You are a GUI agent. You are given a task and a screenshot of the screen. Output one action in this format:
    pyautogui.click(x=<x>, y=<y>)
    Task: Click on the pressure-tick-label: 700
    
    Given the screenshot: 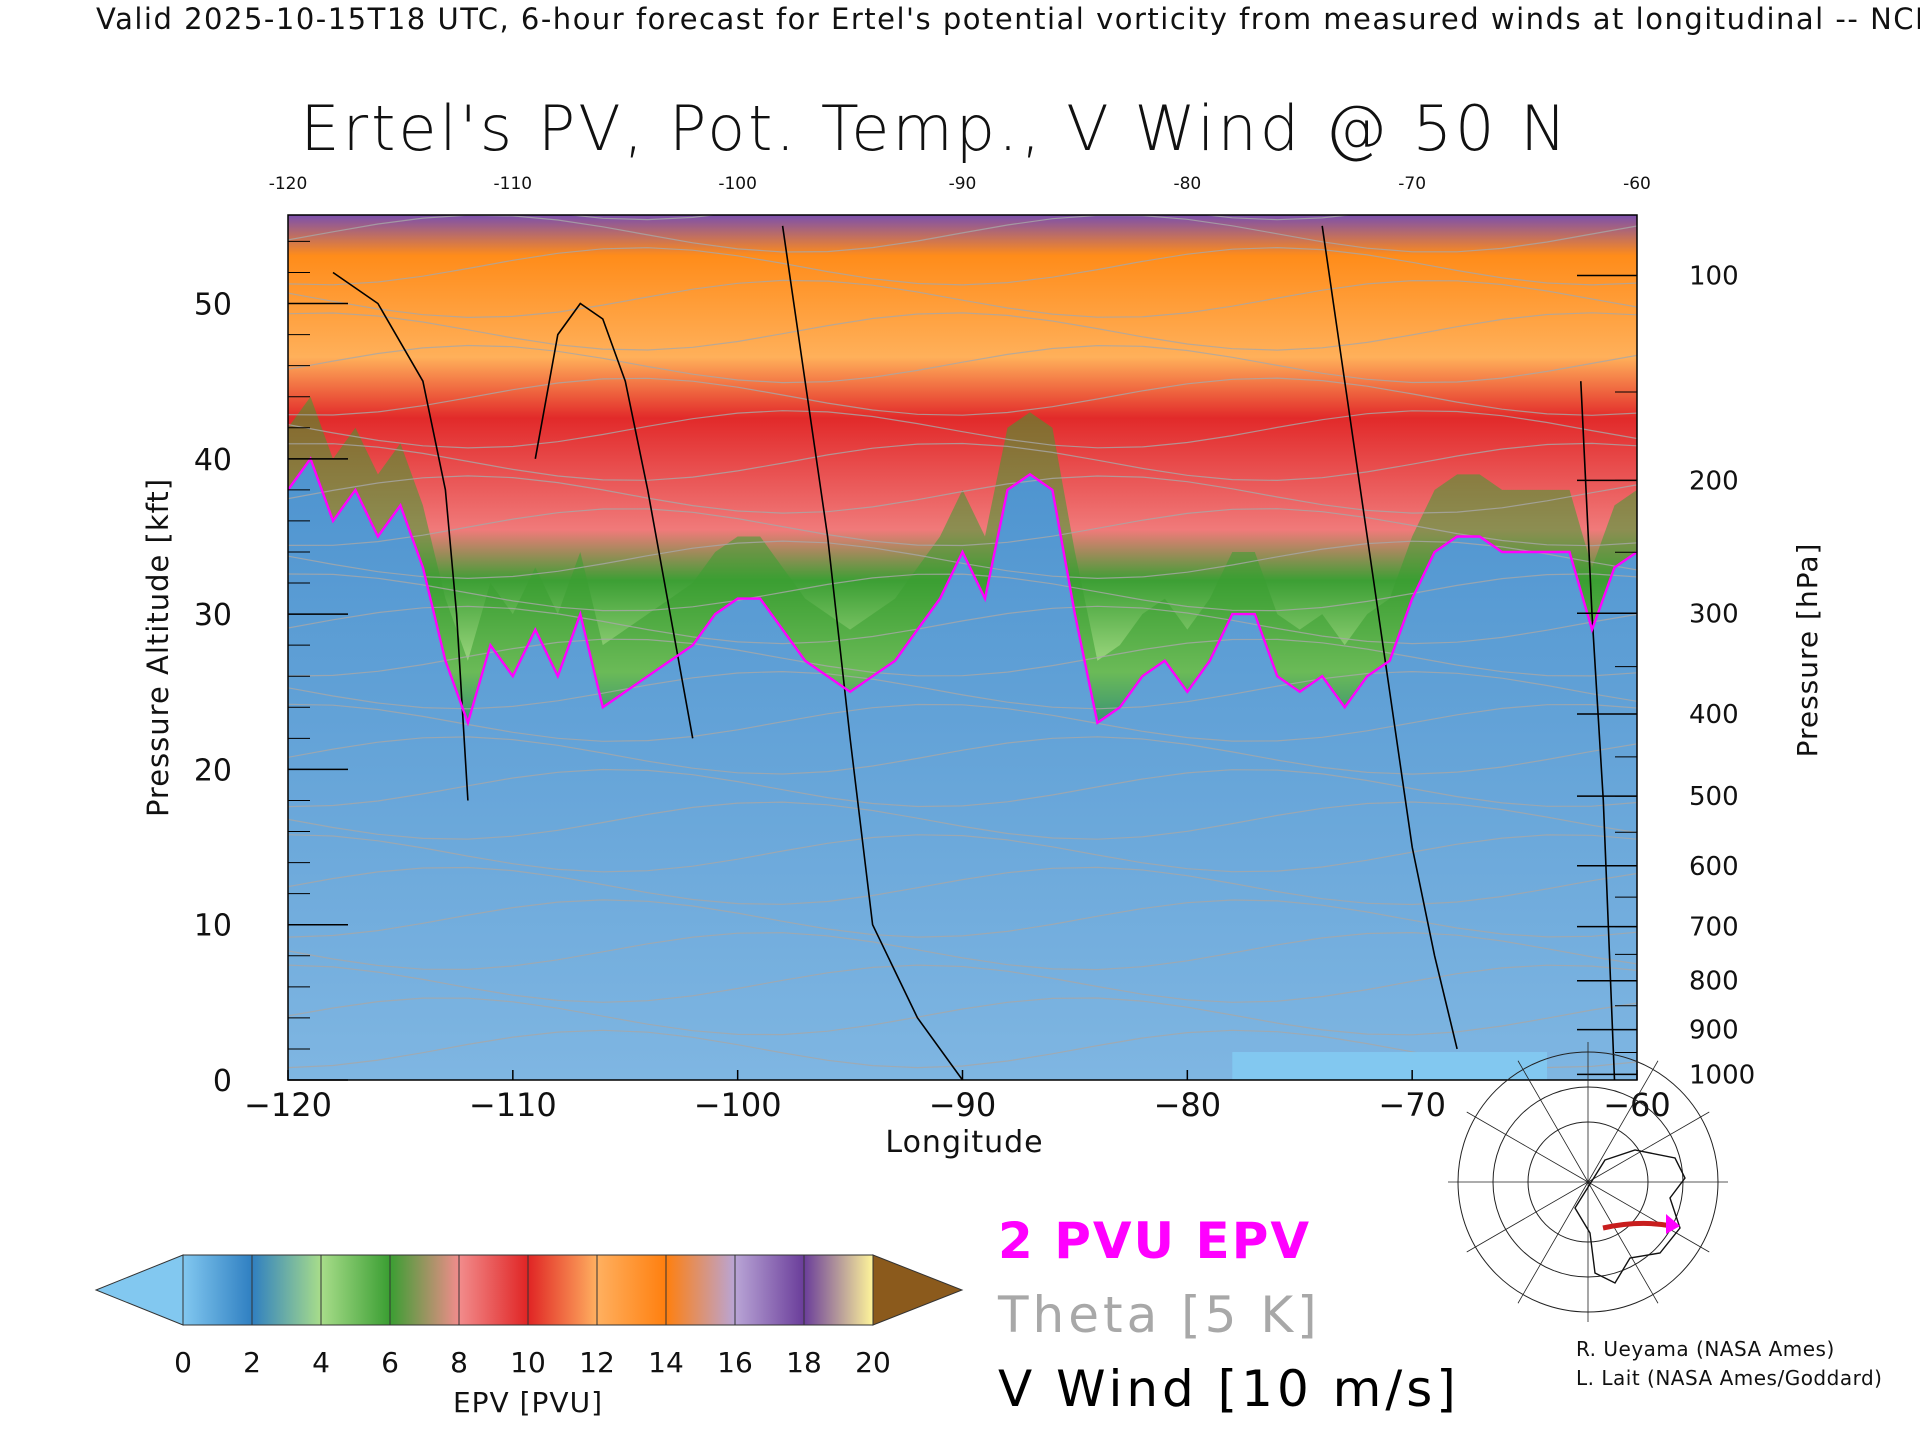 What is the action you would take?
    pyautogui.click(x=1714, y=928)
    